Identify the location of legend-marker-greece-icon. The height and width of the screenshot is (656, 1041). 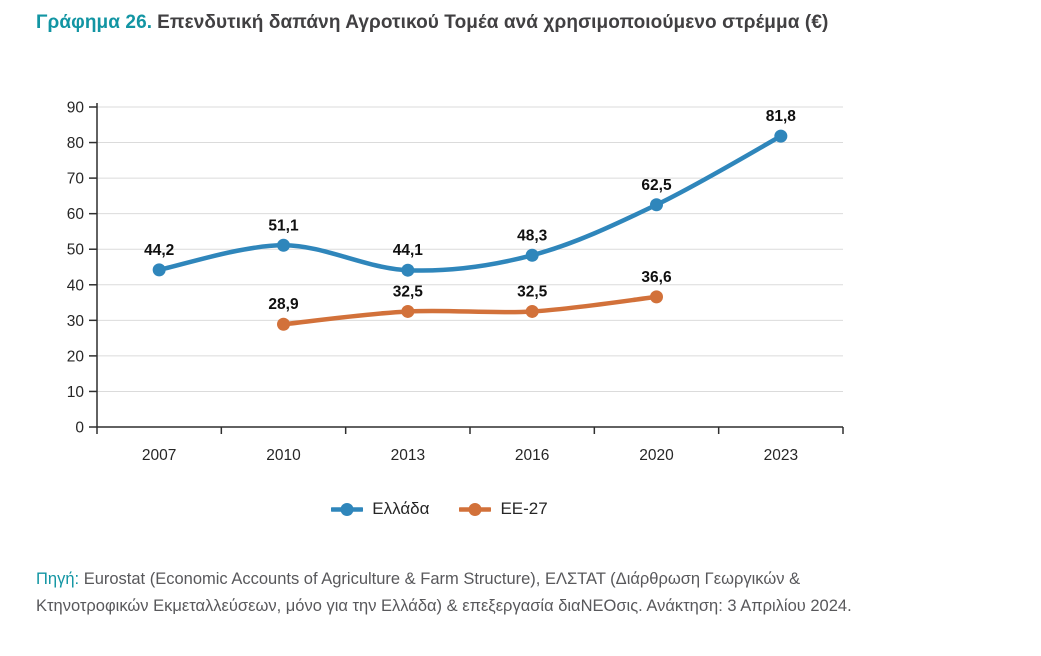
(347, 509).